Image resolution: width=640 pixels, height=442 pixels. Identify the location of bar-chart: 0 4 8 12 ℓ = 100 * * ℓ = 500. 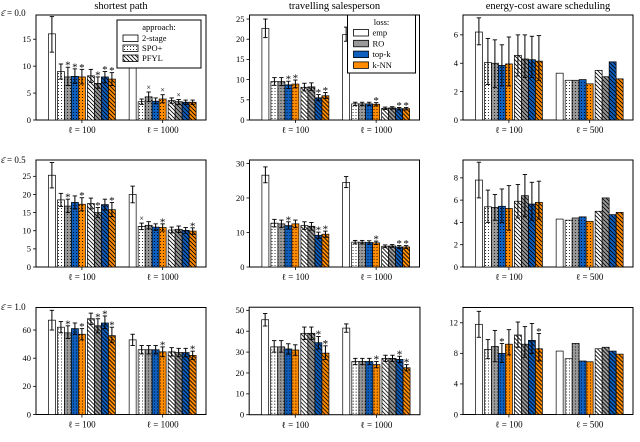
(542, 368).